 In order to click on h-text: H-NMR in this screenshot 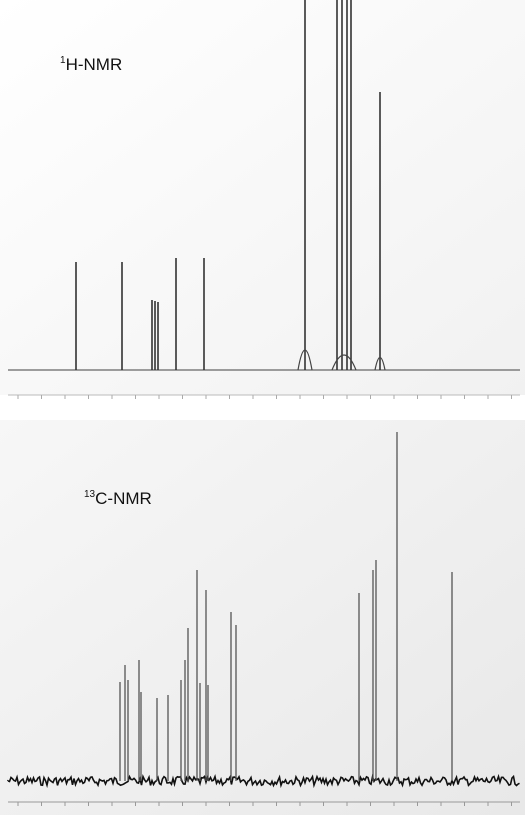, I will do `click(94, 64)`.